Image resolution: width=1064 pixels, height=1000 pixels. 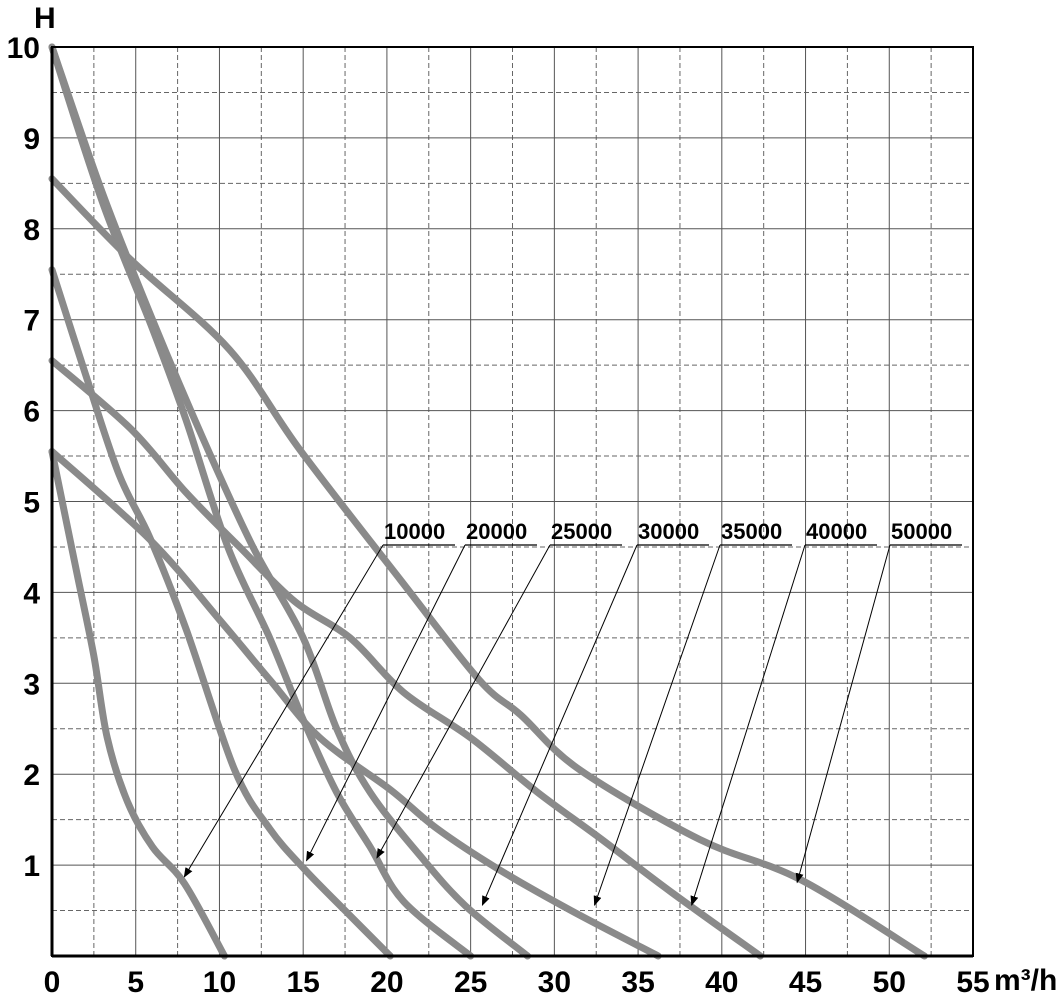 What do you see at coordinates (889, 982) in the screenshot?
I see `x-tick-label: 50` at bounding box center [889, 982].